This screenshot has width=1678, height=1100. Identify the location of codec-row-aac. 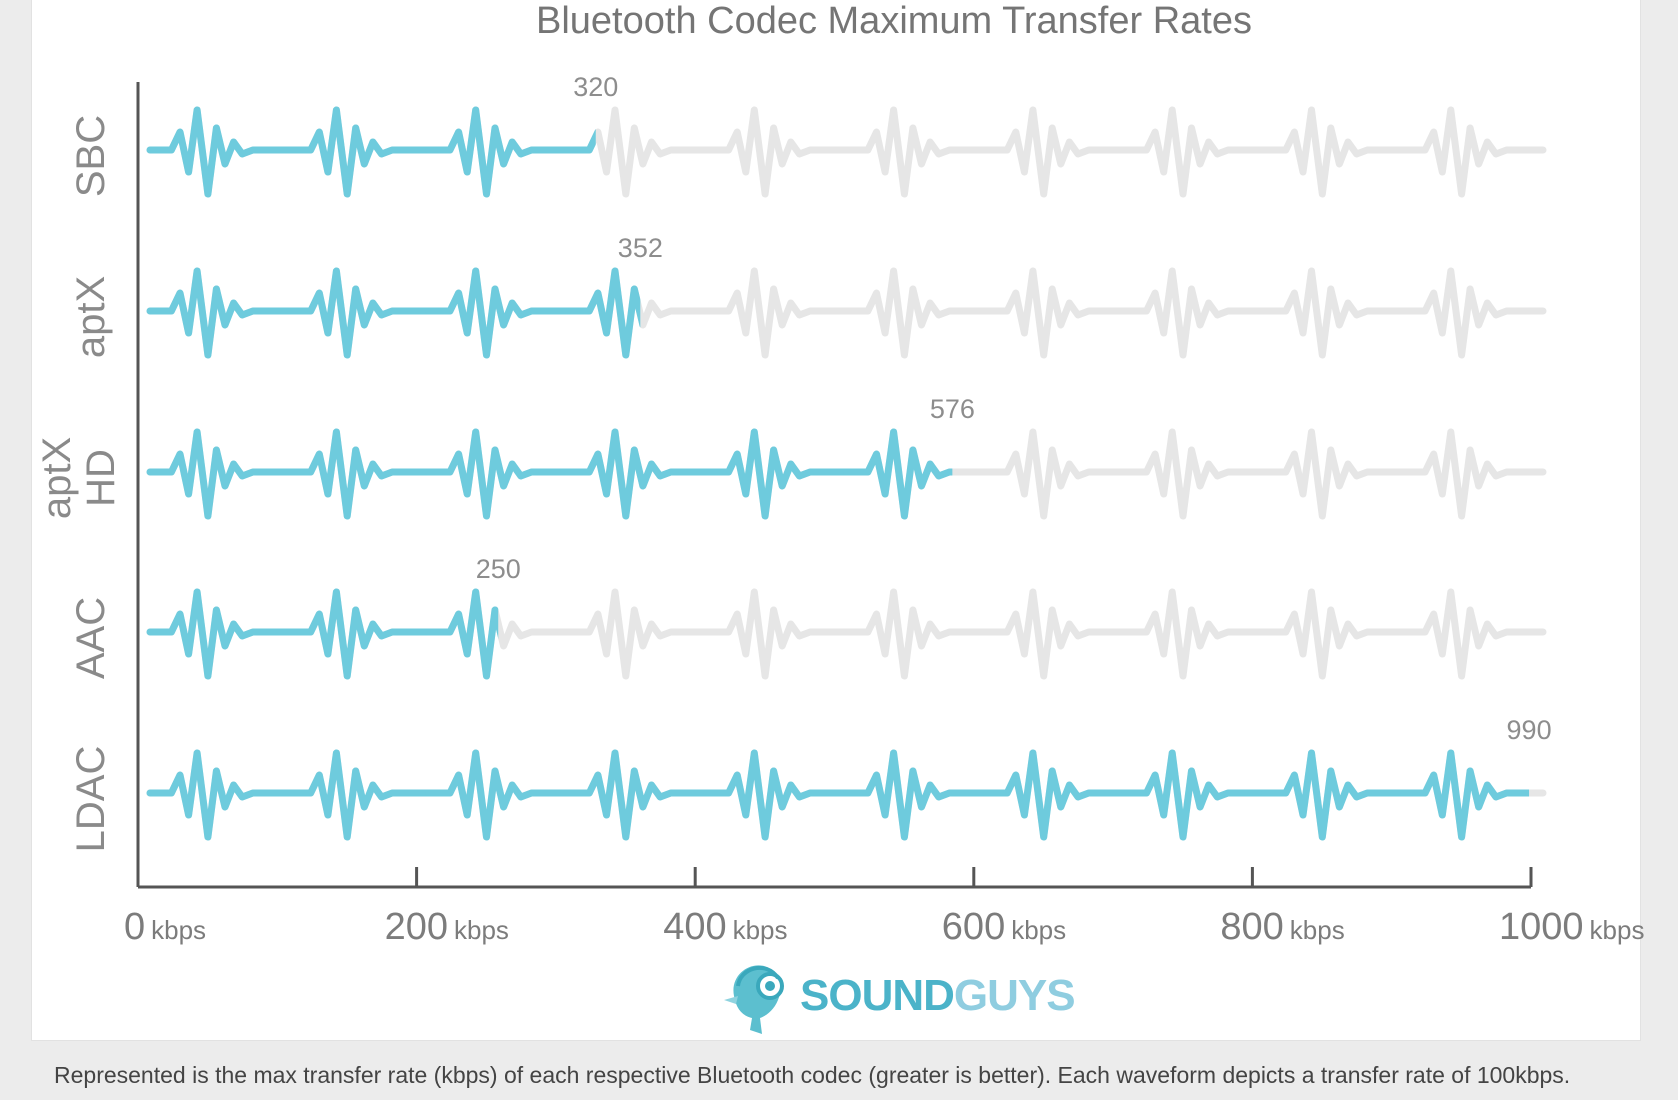
(846, 634).